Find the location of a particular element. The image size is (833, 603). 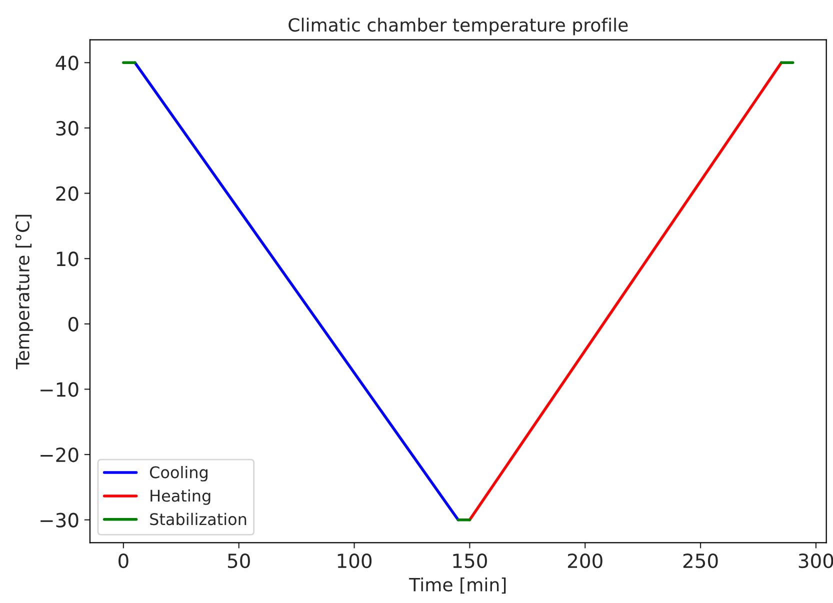

x-tick-label: 100 is located at coordinates (355, 560).